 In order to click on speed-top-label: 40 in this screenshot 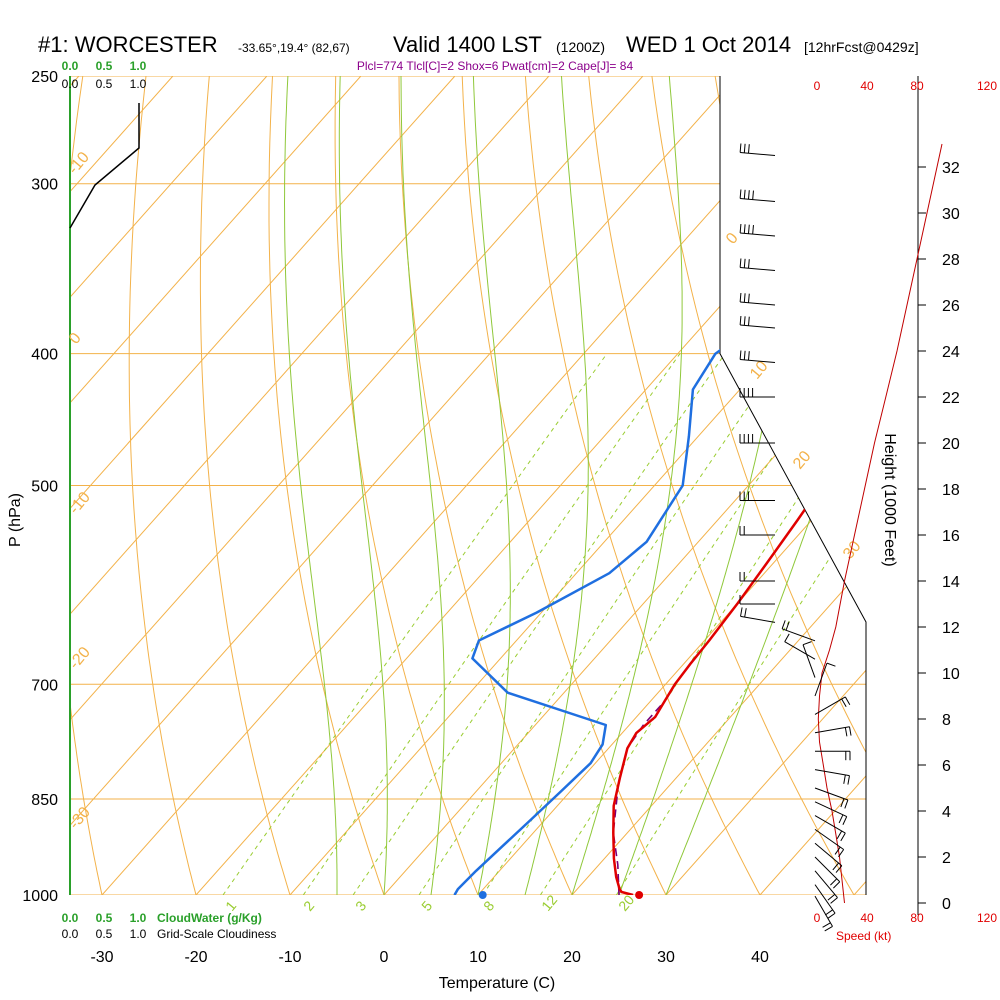, I will do `click(867, 86)`.